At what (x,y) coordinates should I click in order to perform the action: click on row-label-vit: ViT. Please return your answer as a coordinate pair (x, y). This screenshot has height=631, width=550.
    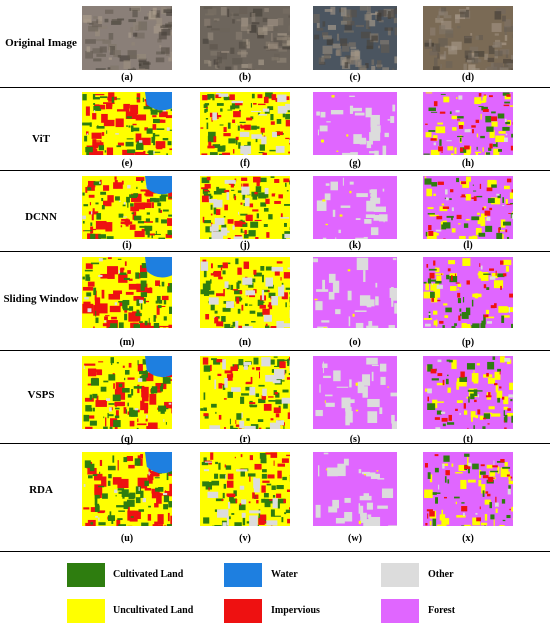
    Looking at the image, I should click on (41, 139).